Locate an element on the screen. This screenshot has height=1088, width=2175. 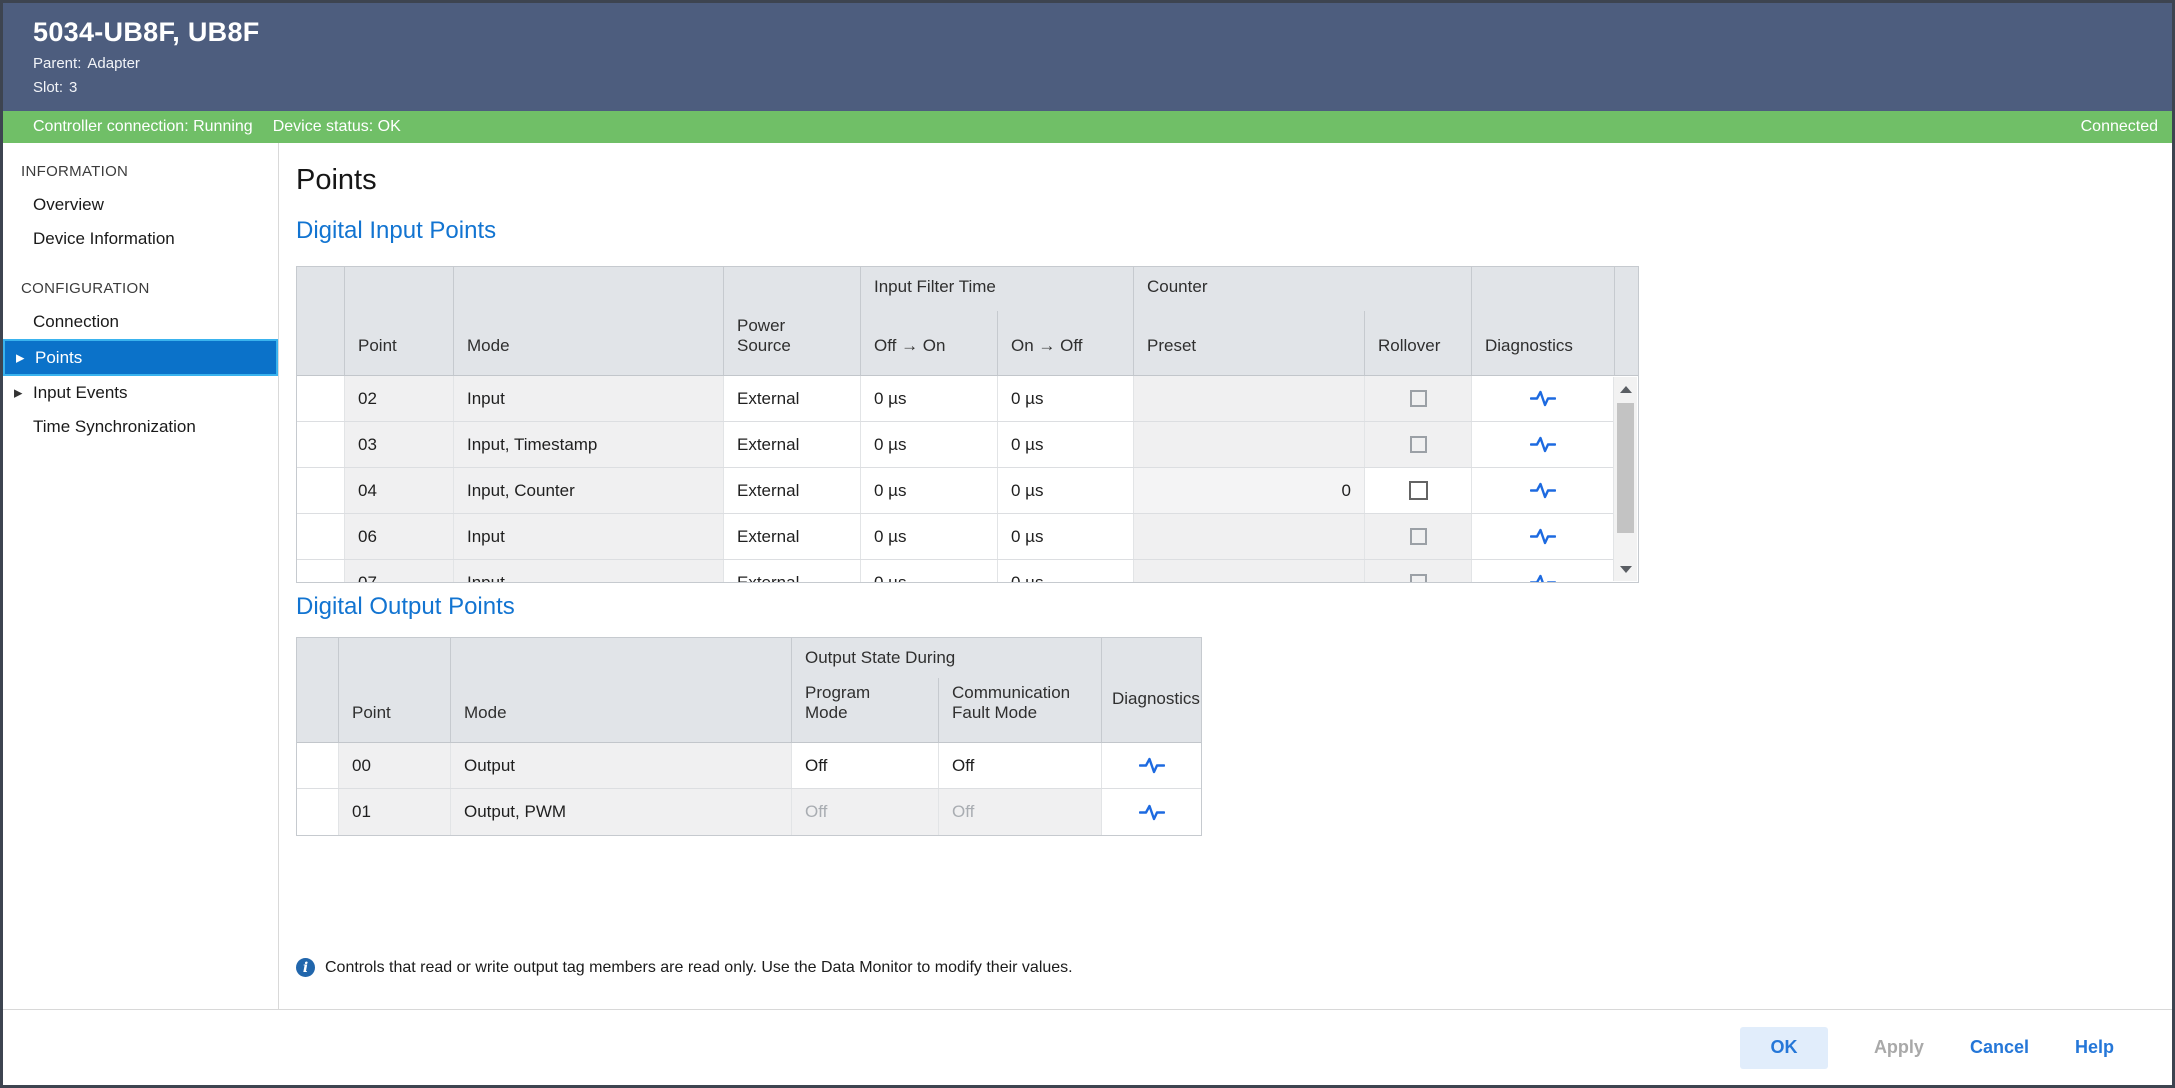
device-status: Device status: OK is located at coordinates (336, 126).